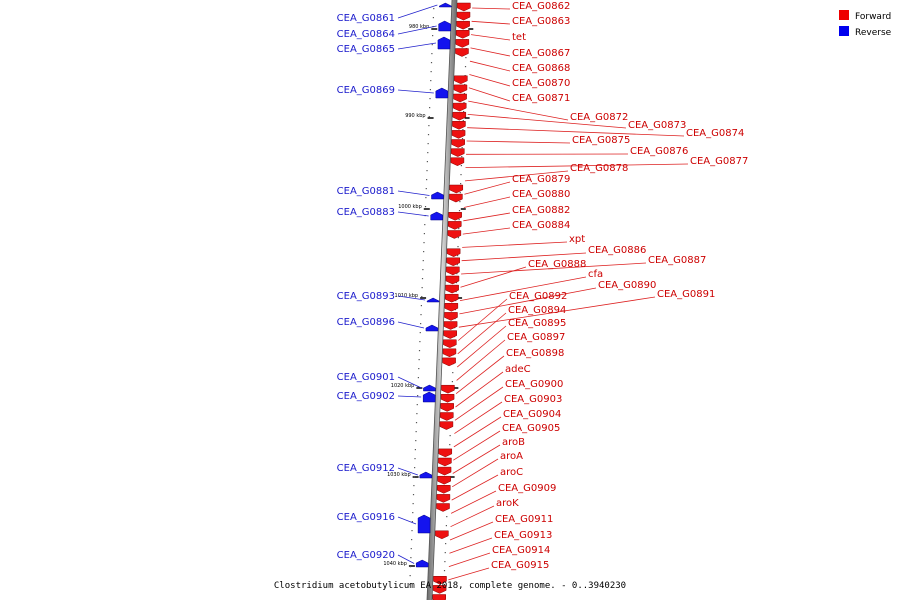 This screenshot has width=900, height=600. What do you see at coordinates (541, 179) in the screenshot?
I see `forward-gene-label: CEA_G0879` at bounding box center [541, 179].